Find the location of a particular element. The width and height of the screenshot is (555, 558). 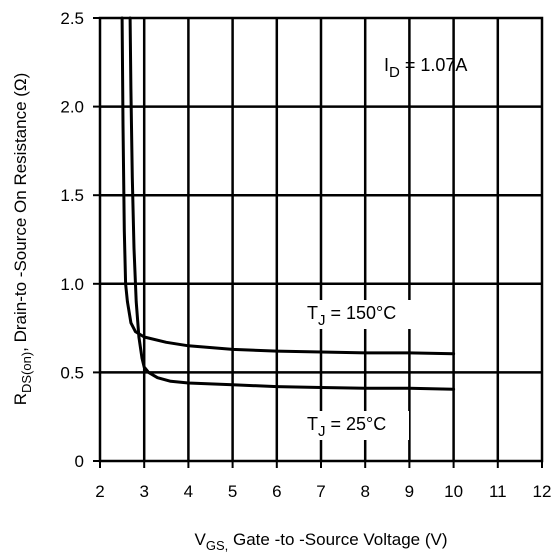

x-tick-label-8: 8 is located at coordinates (364, 491).